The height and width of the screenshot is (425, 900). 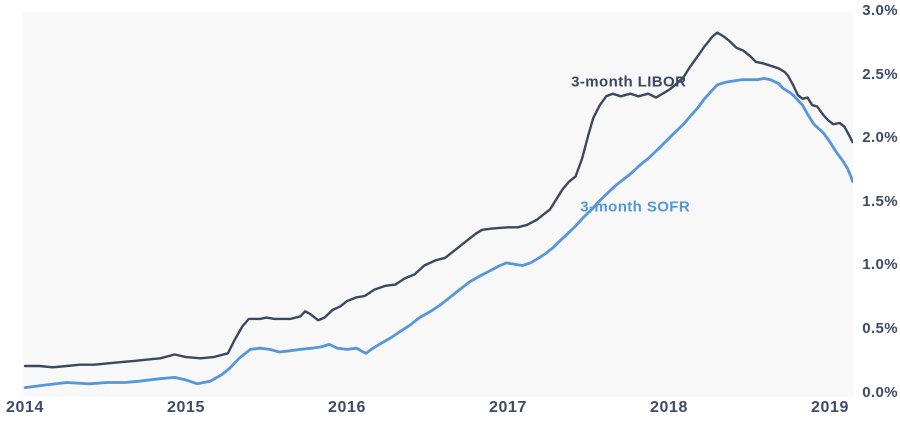 I want to click on y-tick-label: 0.5%, so click(x=880, y=329).